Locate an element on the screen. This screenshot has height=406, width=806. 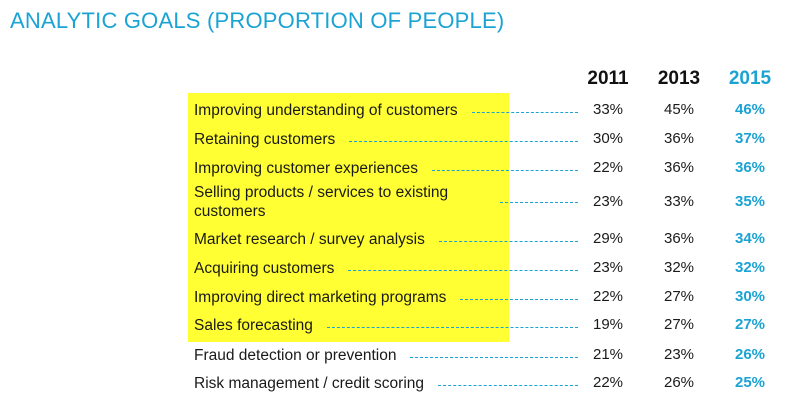
value-2011: 21% is located at coordinates (608, 354).